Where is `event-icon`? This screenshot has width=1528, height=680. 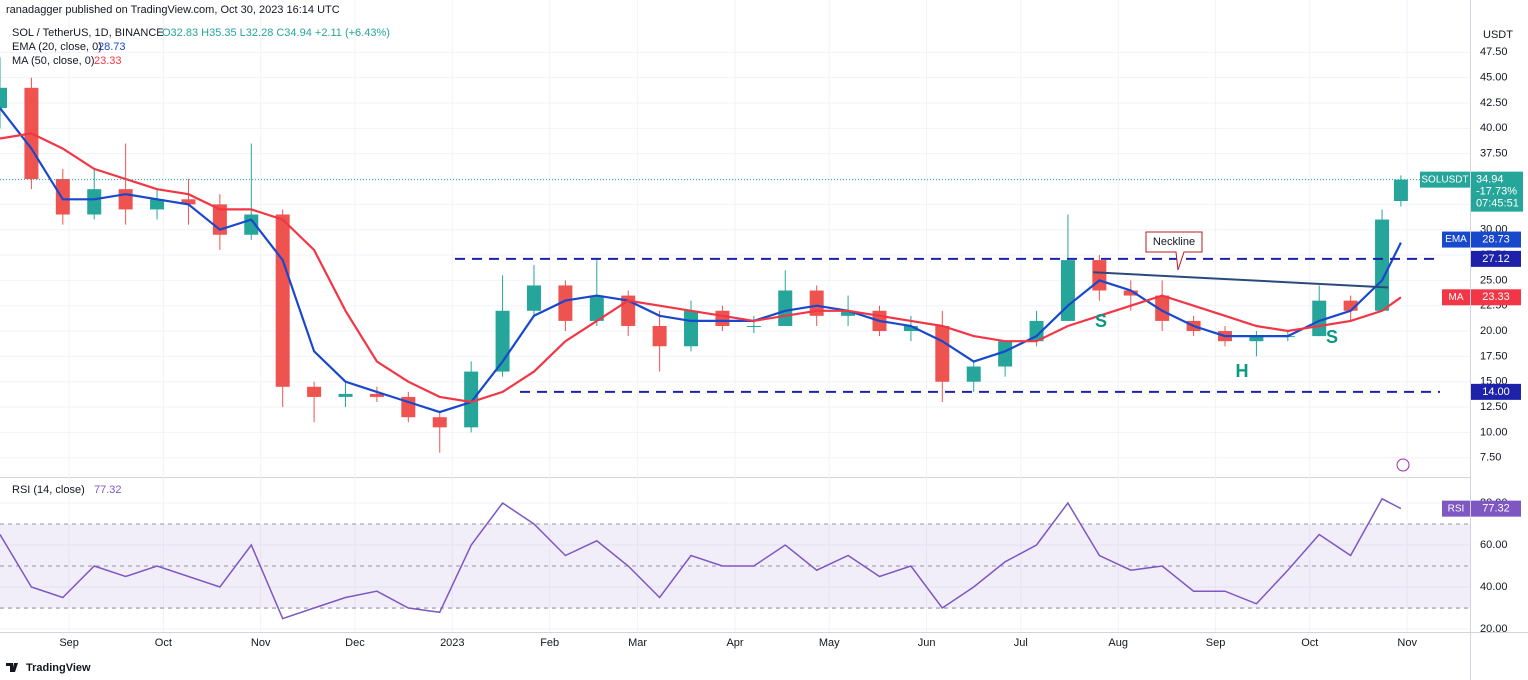 event-icon is located at coordinates (1403, 465).